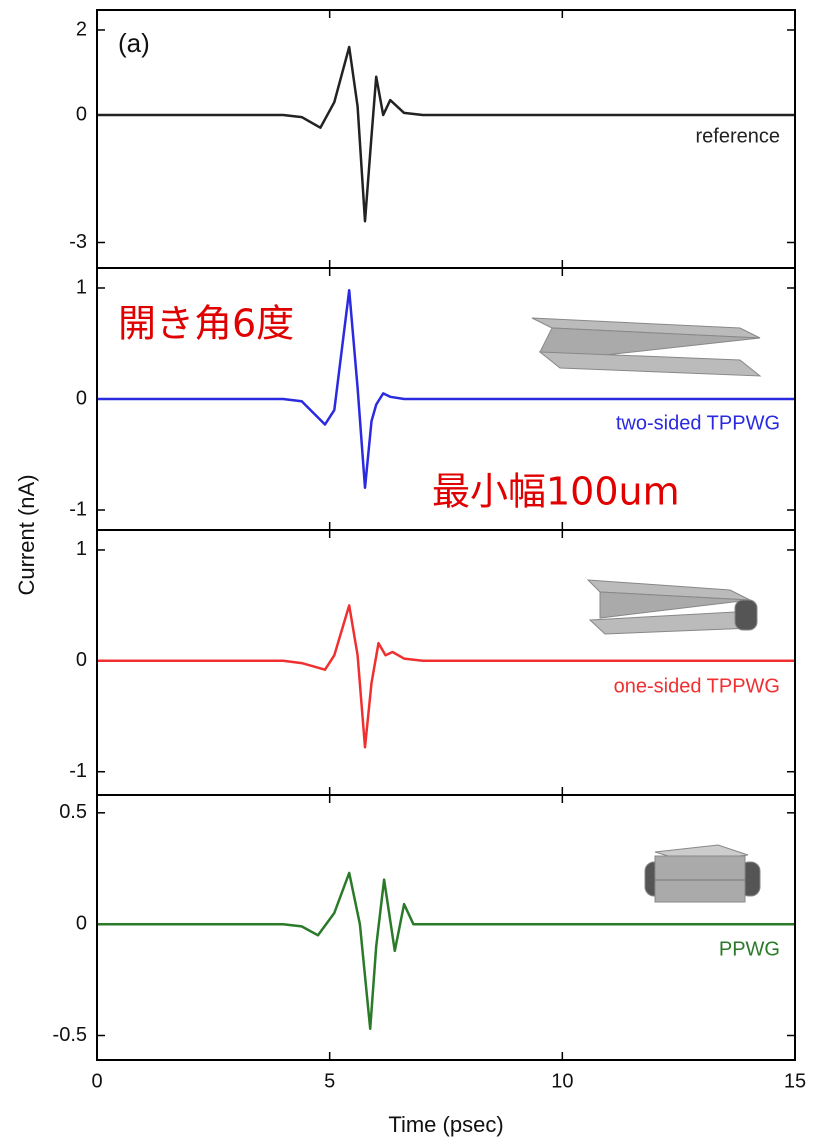 The height and width of the screenshot is (1147, 813). I want to click on icon-two-sided, so click(646, 347).